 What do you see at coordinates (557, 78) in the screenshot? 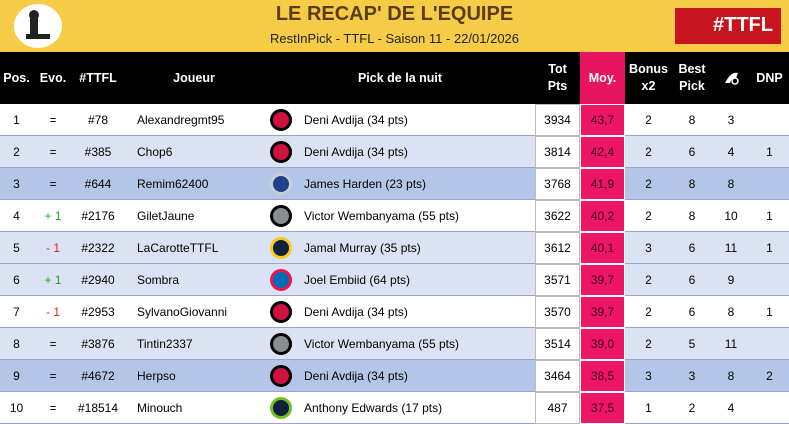
I see `column-header: Tot Pts` at bounding box center [557, 78].